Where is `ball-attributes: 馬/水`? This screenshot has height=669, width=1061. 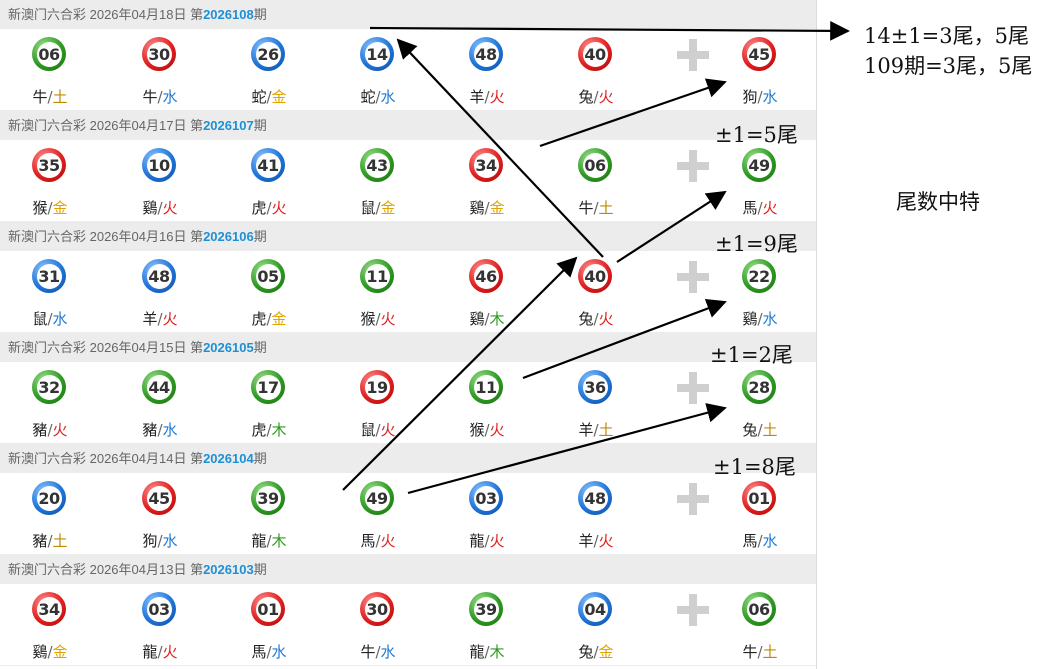 ball-attributes: 馬/水 is located at coordinates (760, 540).